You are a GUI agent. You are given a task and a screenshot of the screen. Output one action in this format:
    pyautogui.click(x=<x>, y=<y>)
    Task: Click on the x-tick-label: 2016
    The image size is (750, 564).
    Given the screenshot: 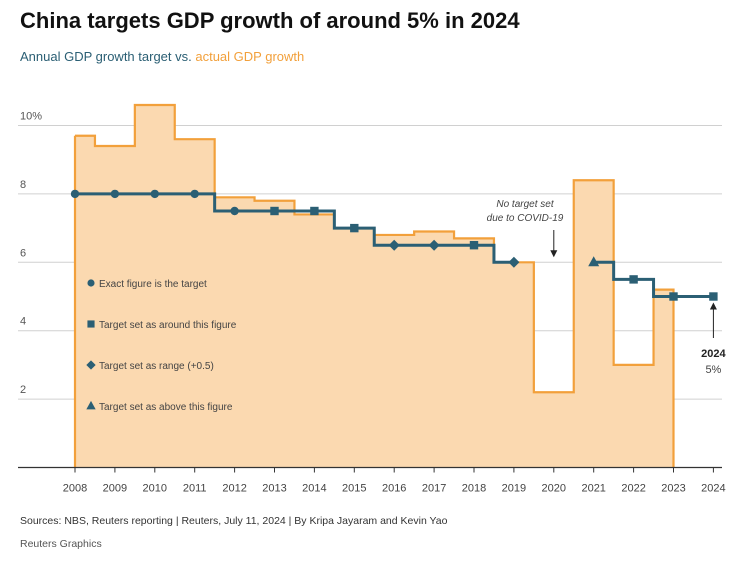 What is the action you would take?
    pyautogui.click(x=394, y=489)
    